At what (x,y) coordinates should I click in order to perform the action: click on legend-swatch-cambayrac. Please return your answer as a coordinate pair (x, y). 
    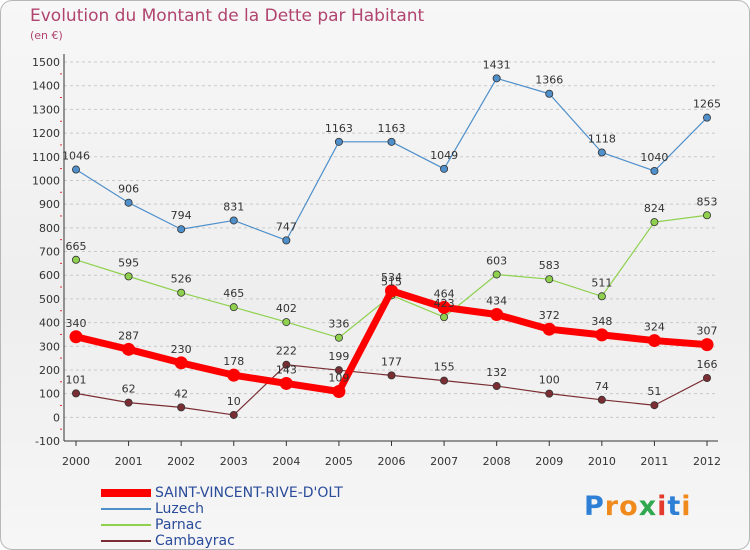
    Looking at the image, I should click on (126, 541).